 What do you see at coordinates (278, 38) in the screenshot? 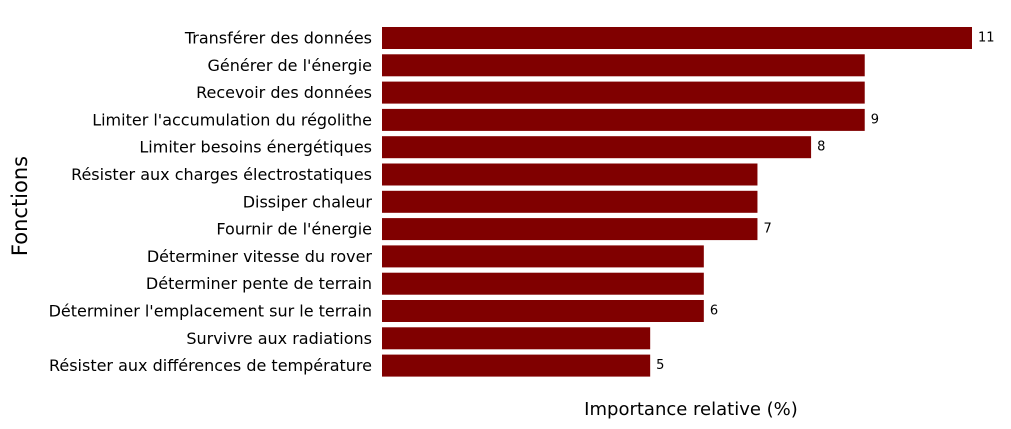
I see `category-label: Transférer des données` at bounding box center [278, 38].